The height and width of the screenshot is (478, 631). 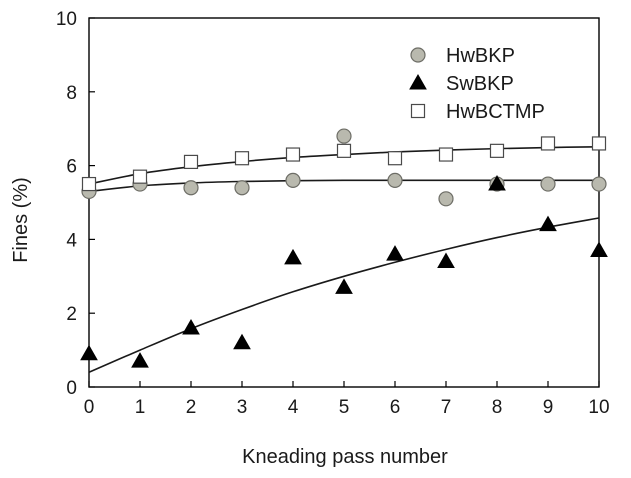 What do you see at coordinates (191, 407) in the screenshot?
I see `x-tick-label: 2` at bounding box center [191, 407].